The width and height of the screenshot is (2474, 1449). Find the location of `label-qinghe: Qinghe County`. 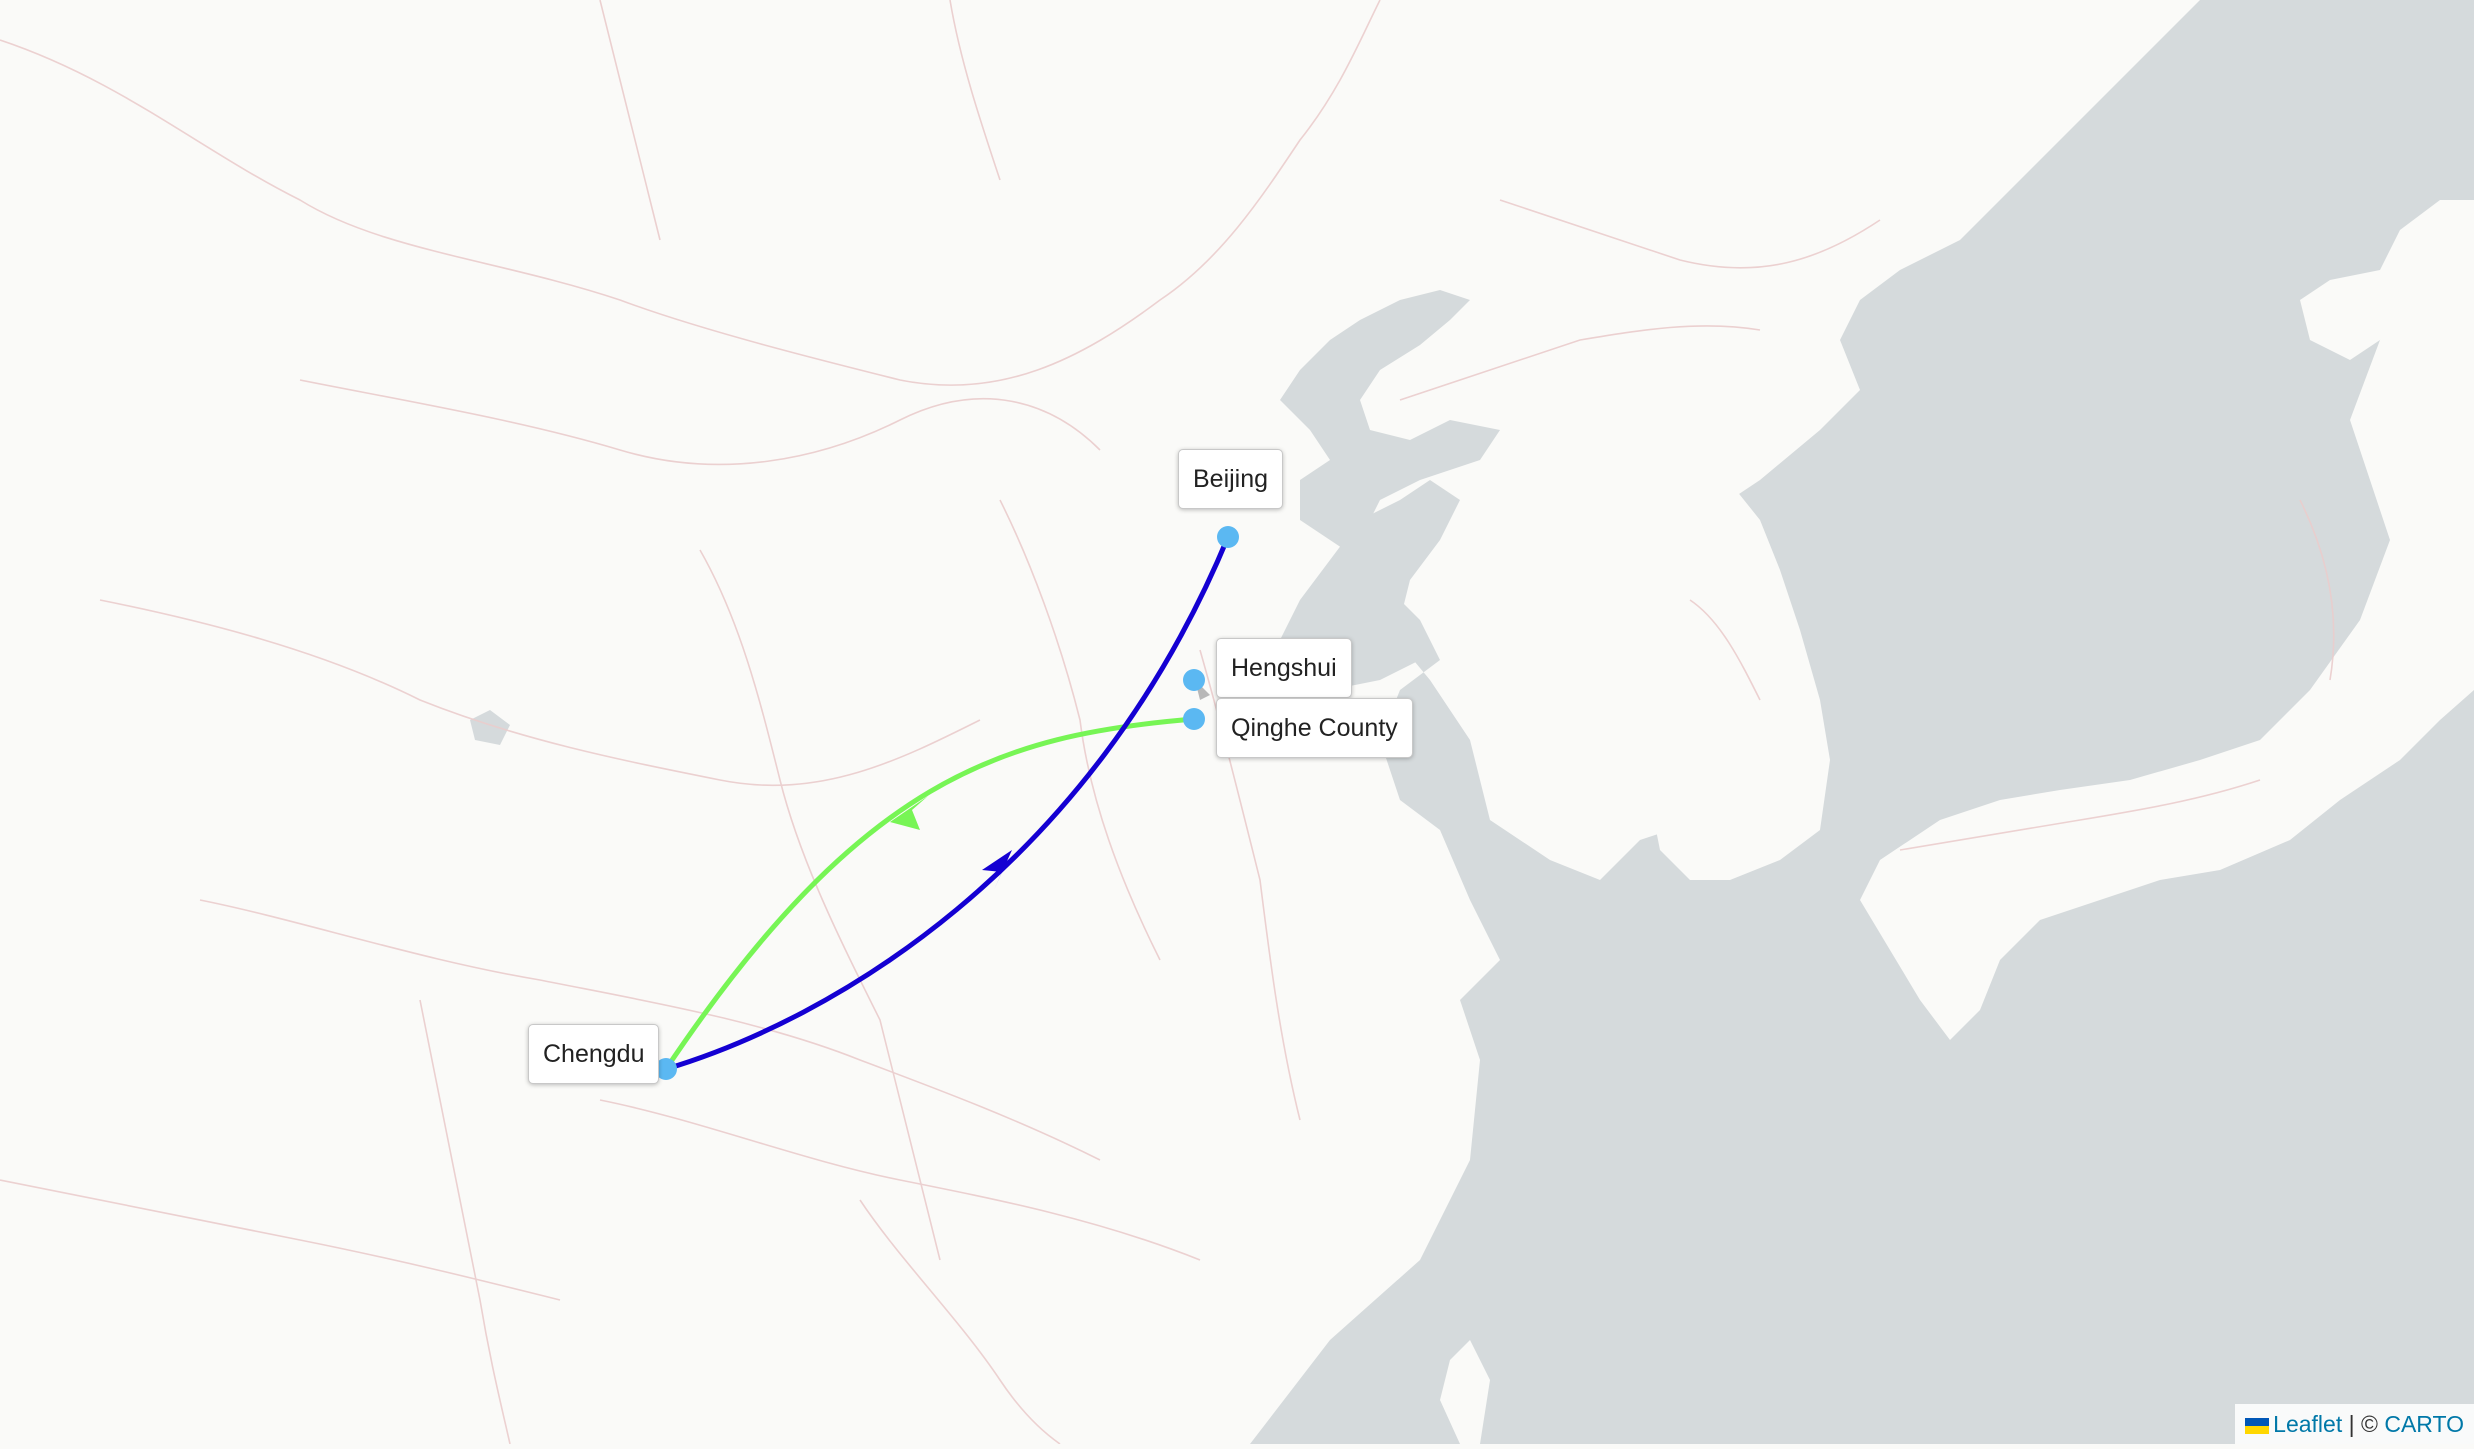

label-qinghe: Qinghe County is located at coordinates (1314, 728).